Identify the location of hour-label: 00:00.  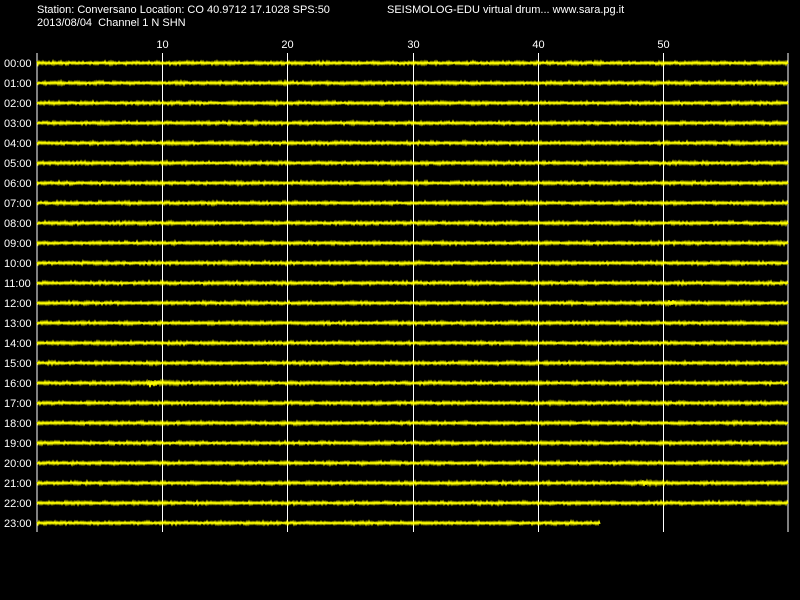
(18, 64).